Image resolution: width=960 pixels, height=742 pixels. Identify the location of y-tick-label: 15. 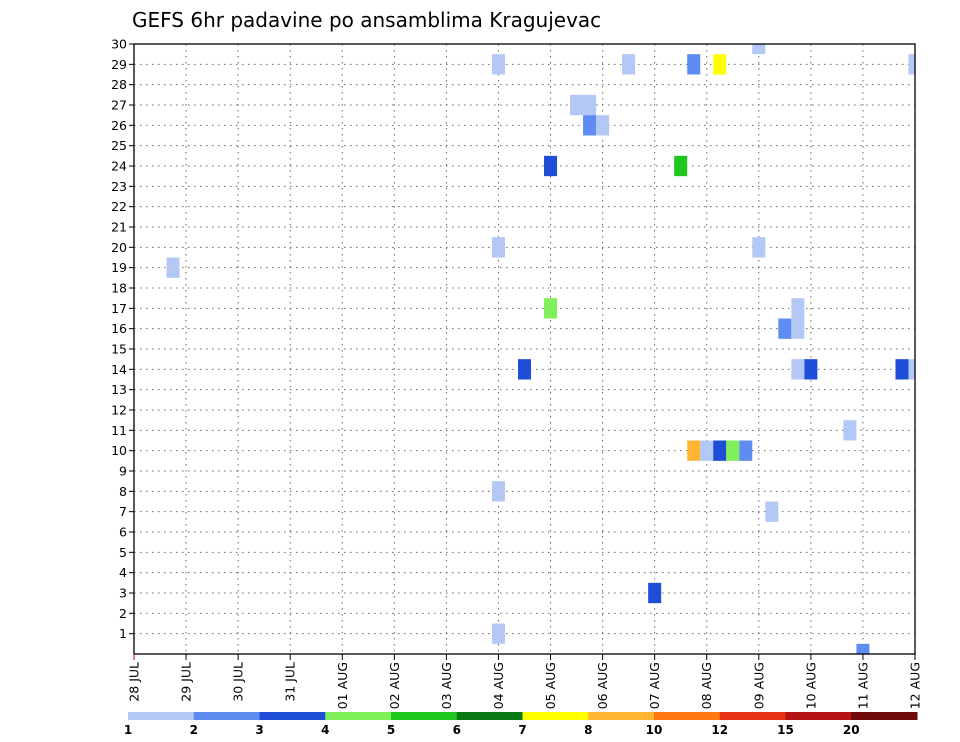
(119, 349).